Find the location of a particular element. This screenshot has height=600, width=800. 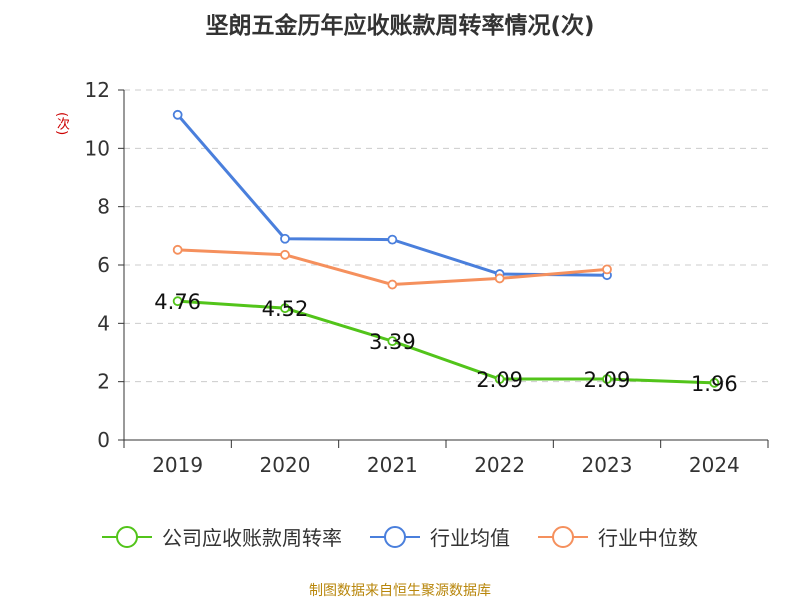

legend-item-industry-median: 行业中位数 is located at coordinates (618, 536).